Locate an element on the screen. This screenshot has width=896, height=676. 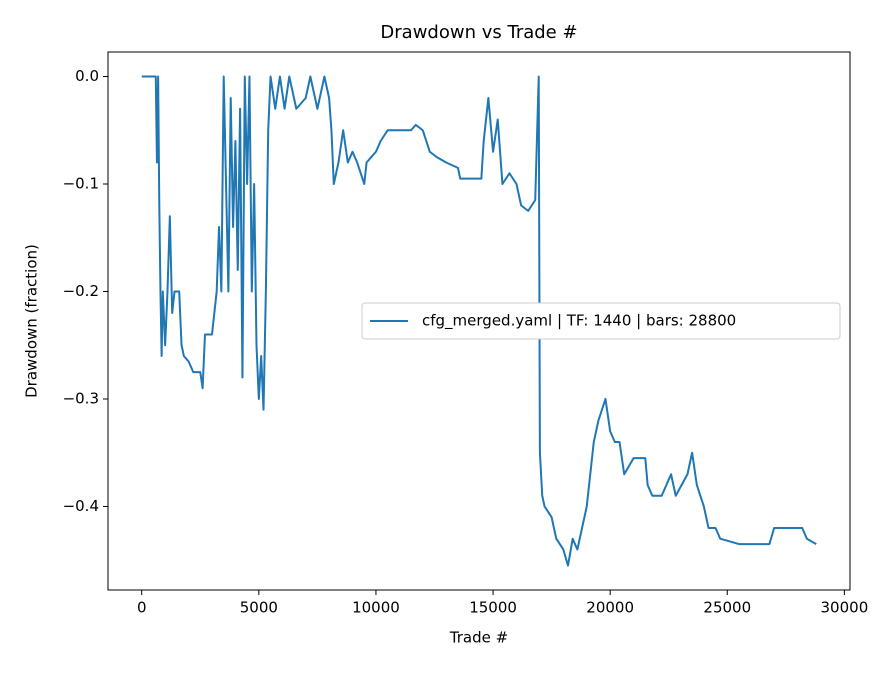
x-axis-label: Trade # is located at coordinates (478, 638).